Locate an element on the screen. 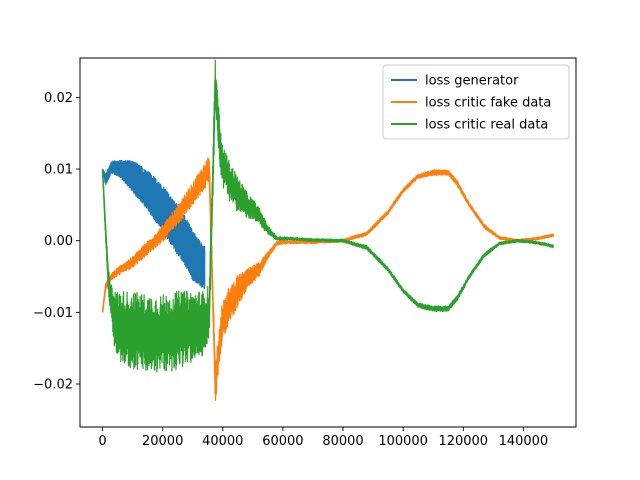 Image resolution: width=640 pixels, height=480 pixels. y-tick-label: 0.02 is located at coordinates (58, 98).